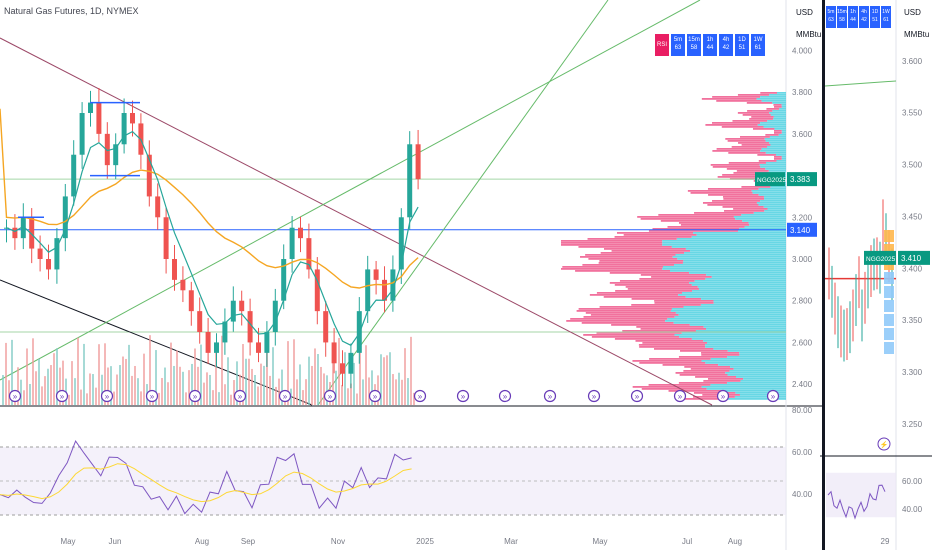 The width and height of the screenshot is (932, 550). What do you see at coordinates (804, 12) in the screenshot?
I see `currency-label: USD` at bounding box center [804, 12].